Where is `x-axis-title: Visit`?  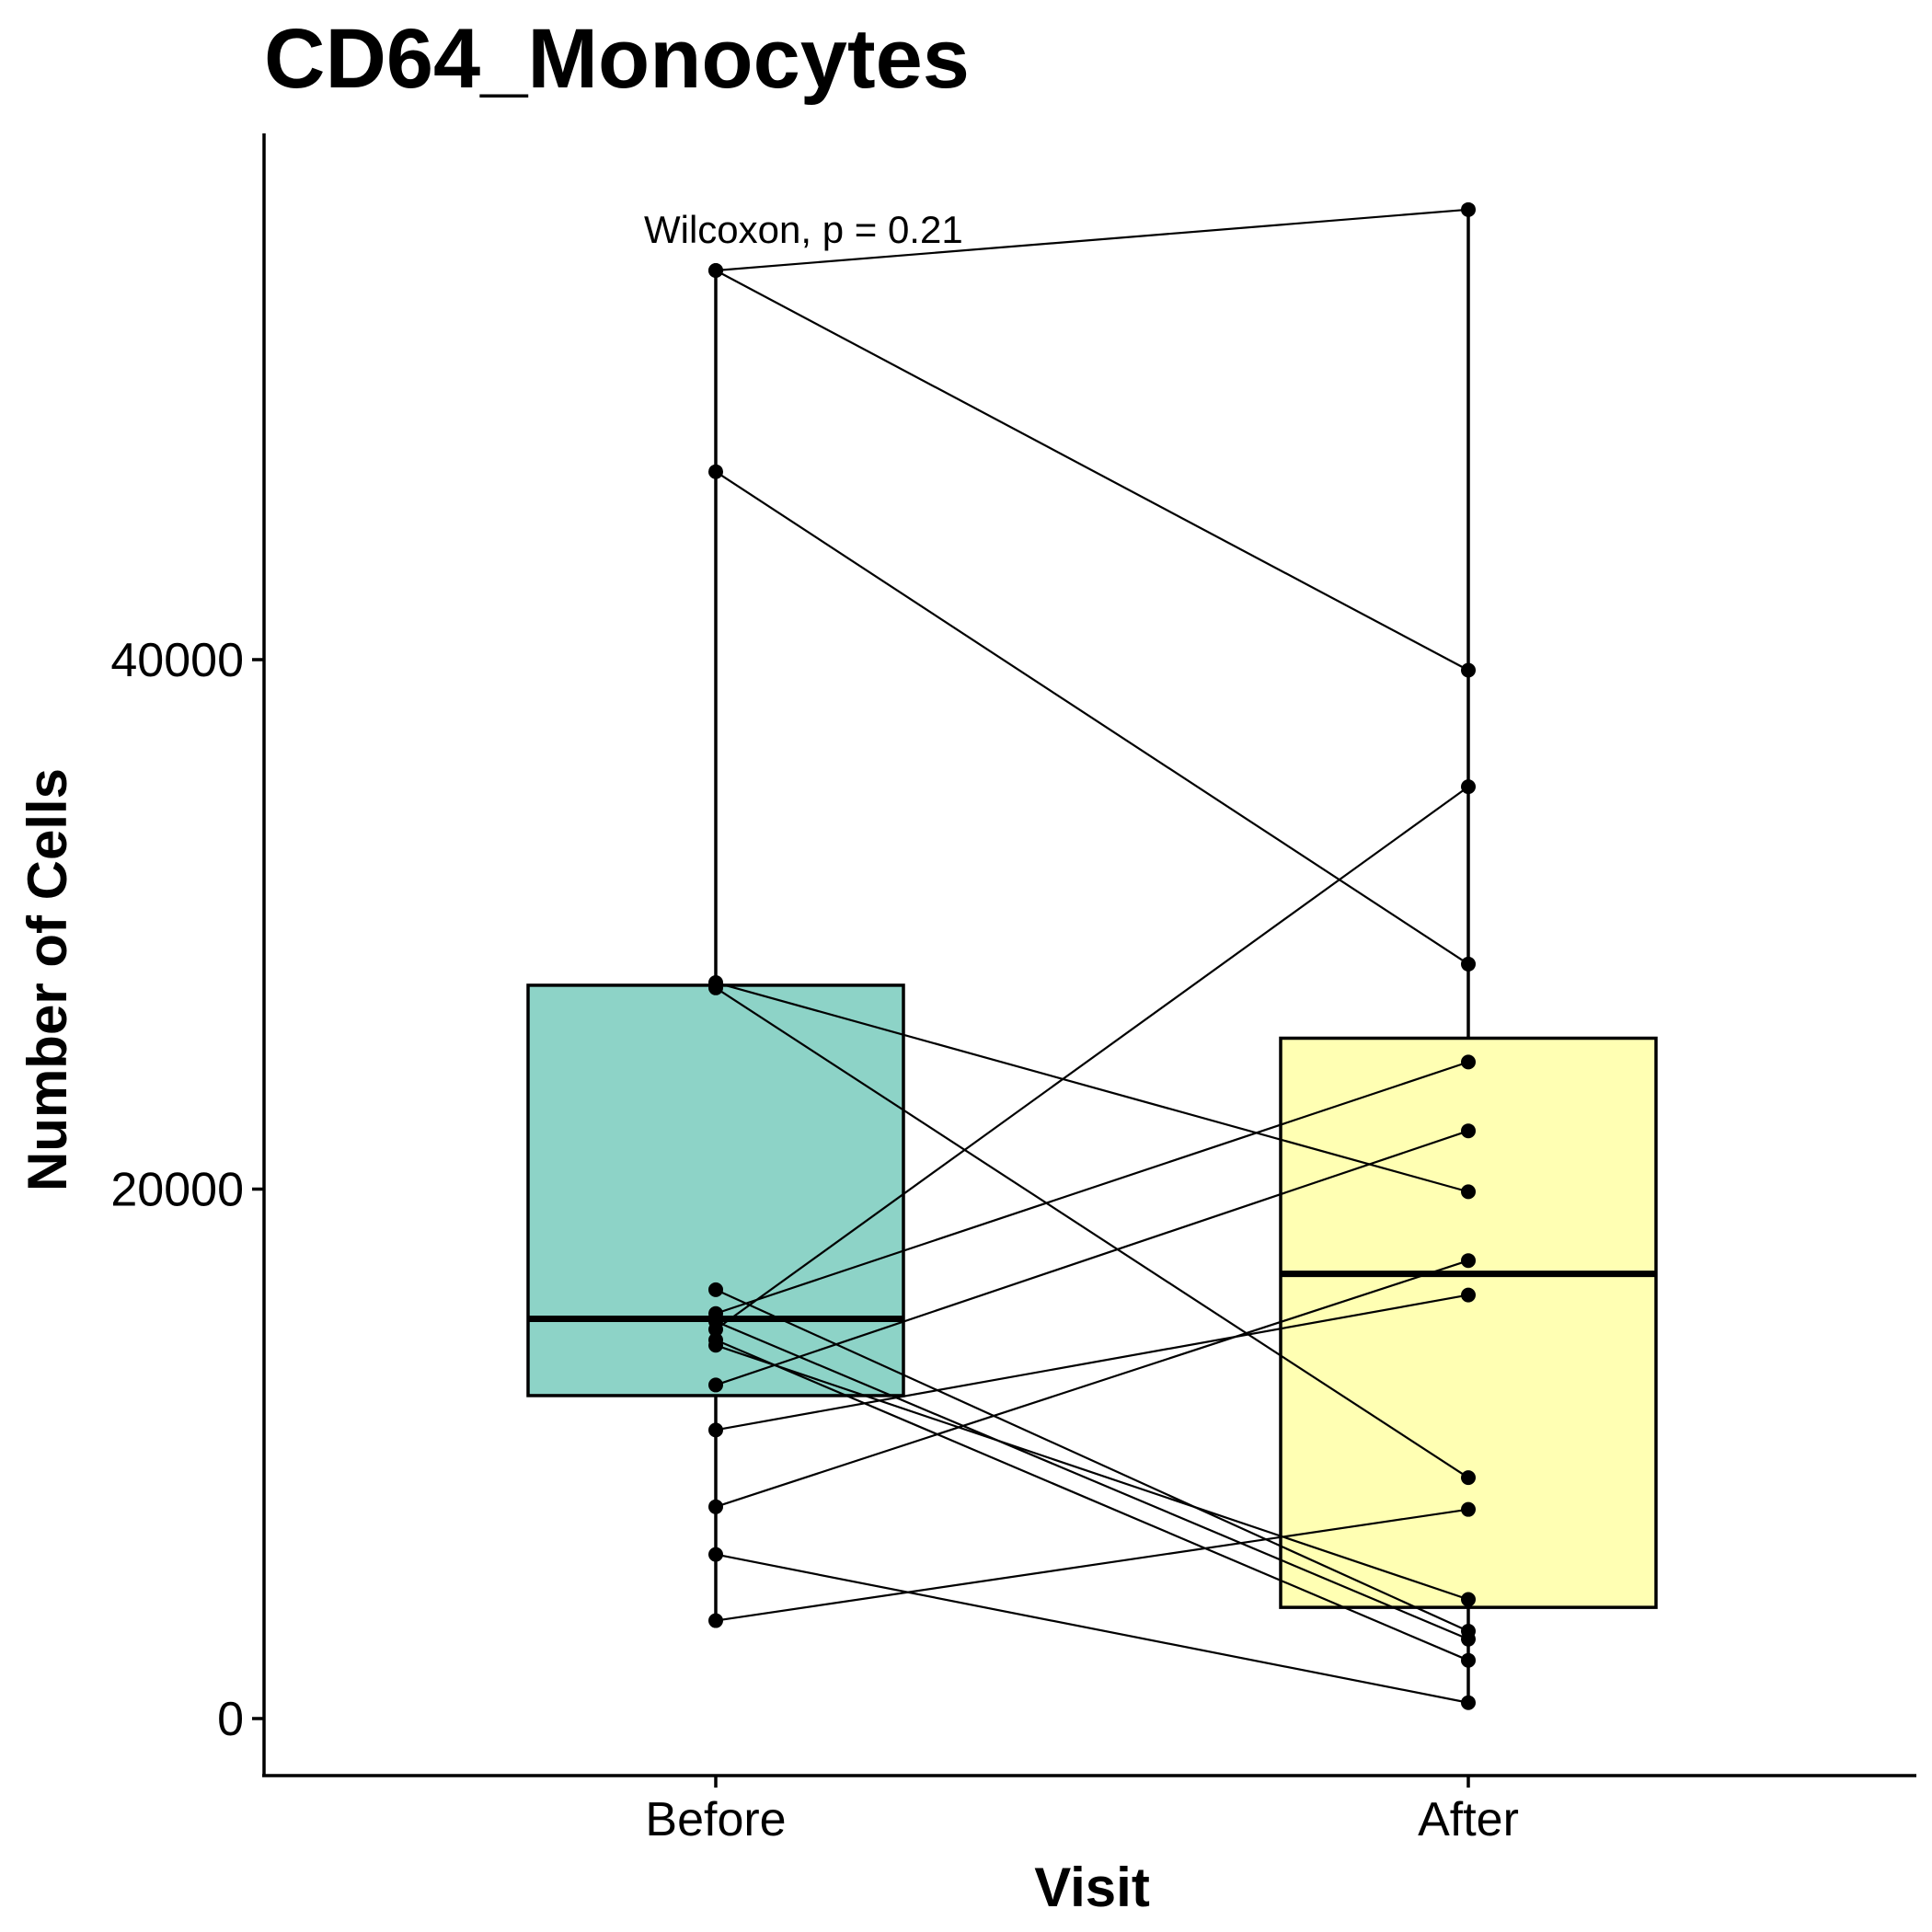 x-axis-title: Visit is located at coordinates (1092, 1887).